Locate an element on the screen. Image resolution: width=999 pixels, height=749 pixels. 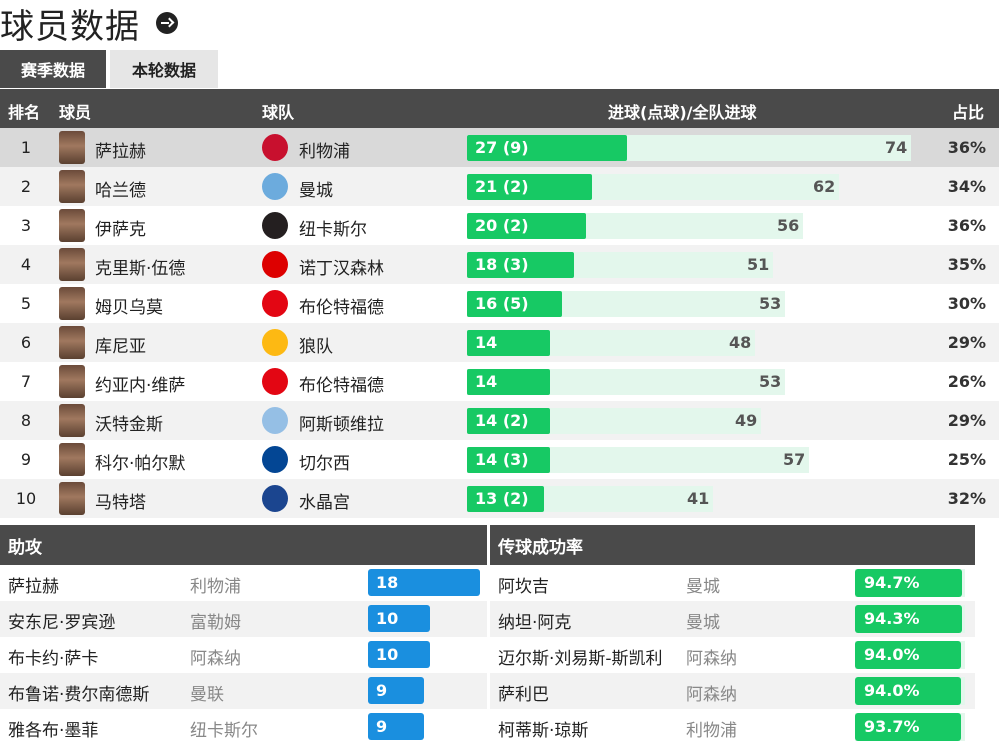
list-item: 阿坎吉 曼城 94.7% is located at coordinates (732, 583).